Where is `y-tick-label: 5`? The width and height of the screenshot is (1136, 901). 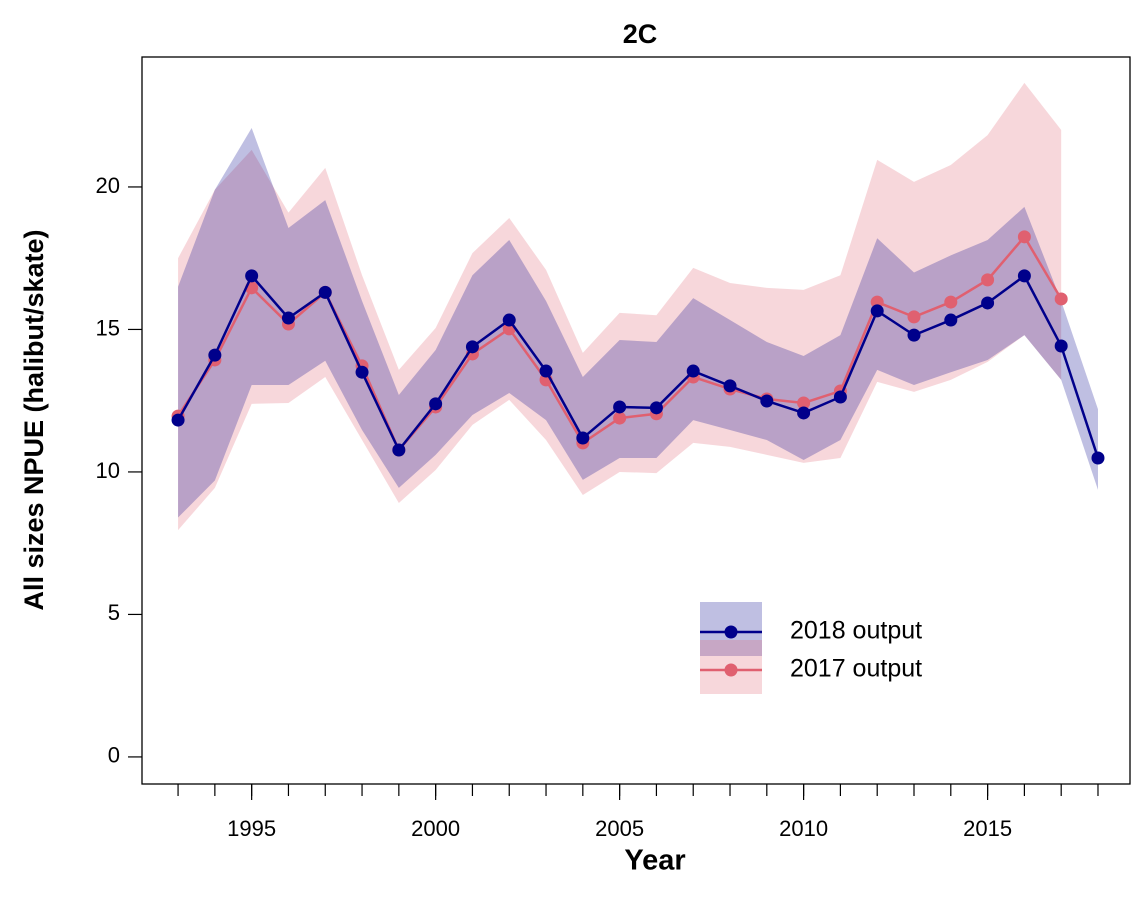 y-tick-label: 5 is located at coordinates (114, 612).